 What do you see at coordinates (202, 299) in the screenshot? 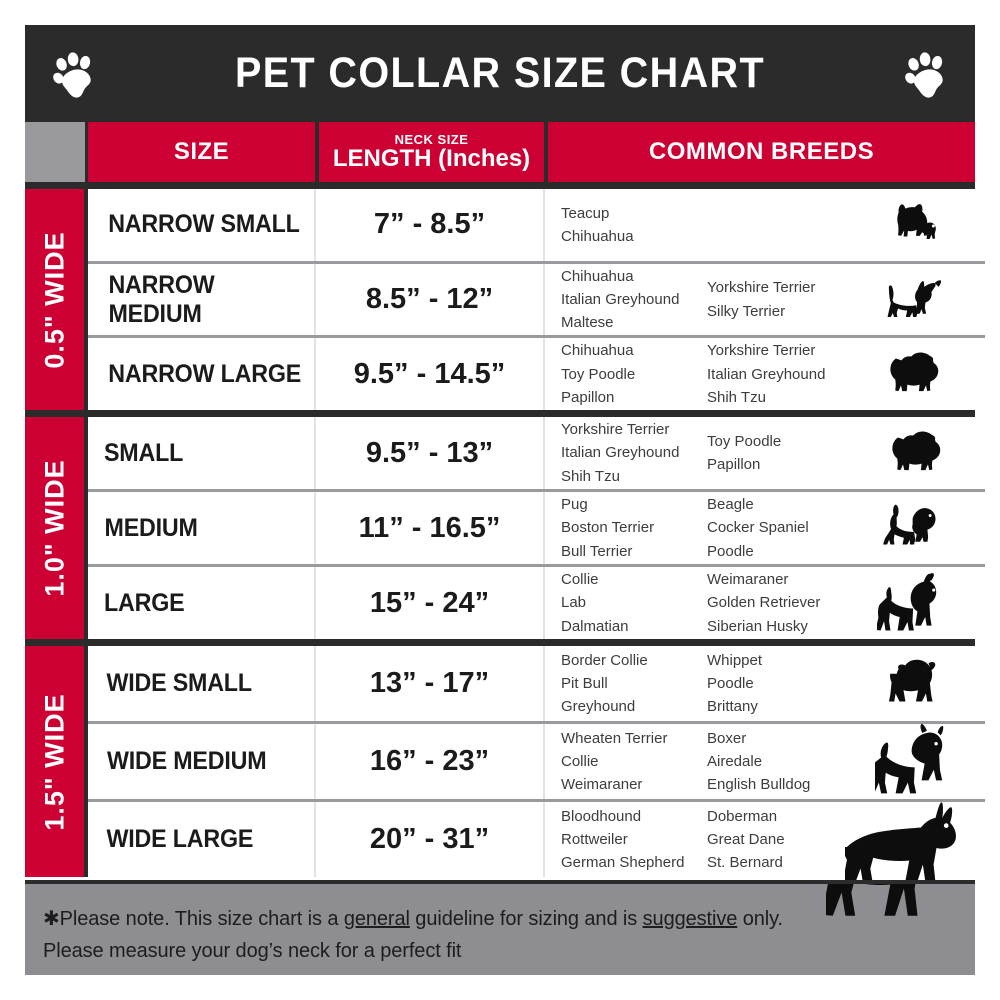
I see `cell-size: NARROW MEDIUM` at bounding box center [202, 299].